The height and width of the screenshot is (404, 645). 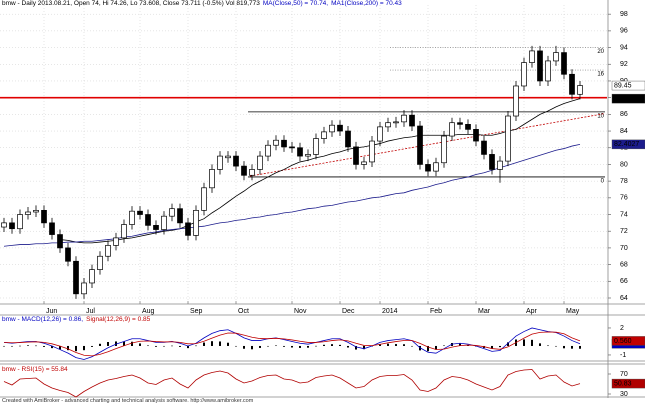 I want to click on y-tick-label: 30, so click(x=624, y=394).